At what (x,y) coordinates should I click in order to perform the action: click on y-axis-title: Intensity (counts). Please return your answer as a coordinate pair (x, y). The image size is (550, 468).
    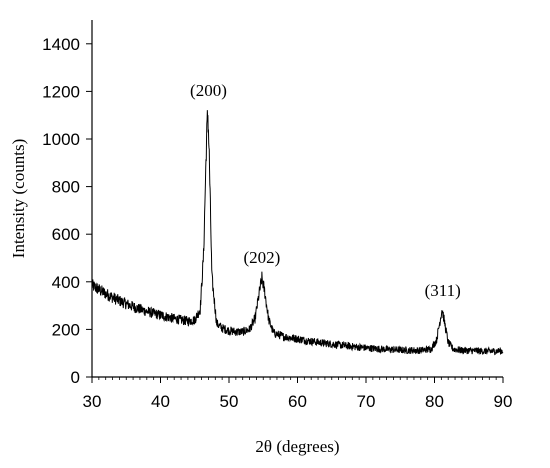
    Looking at the image, I should click on (18, 198).